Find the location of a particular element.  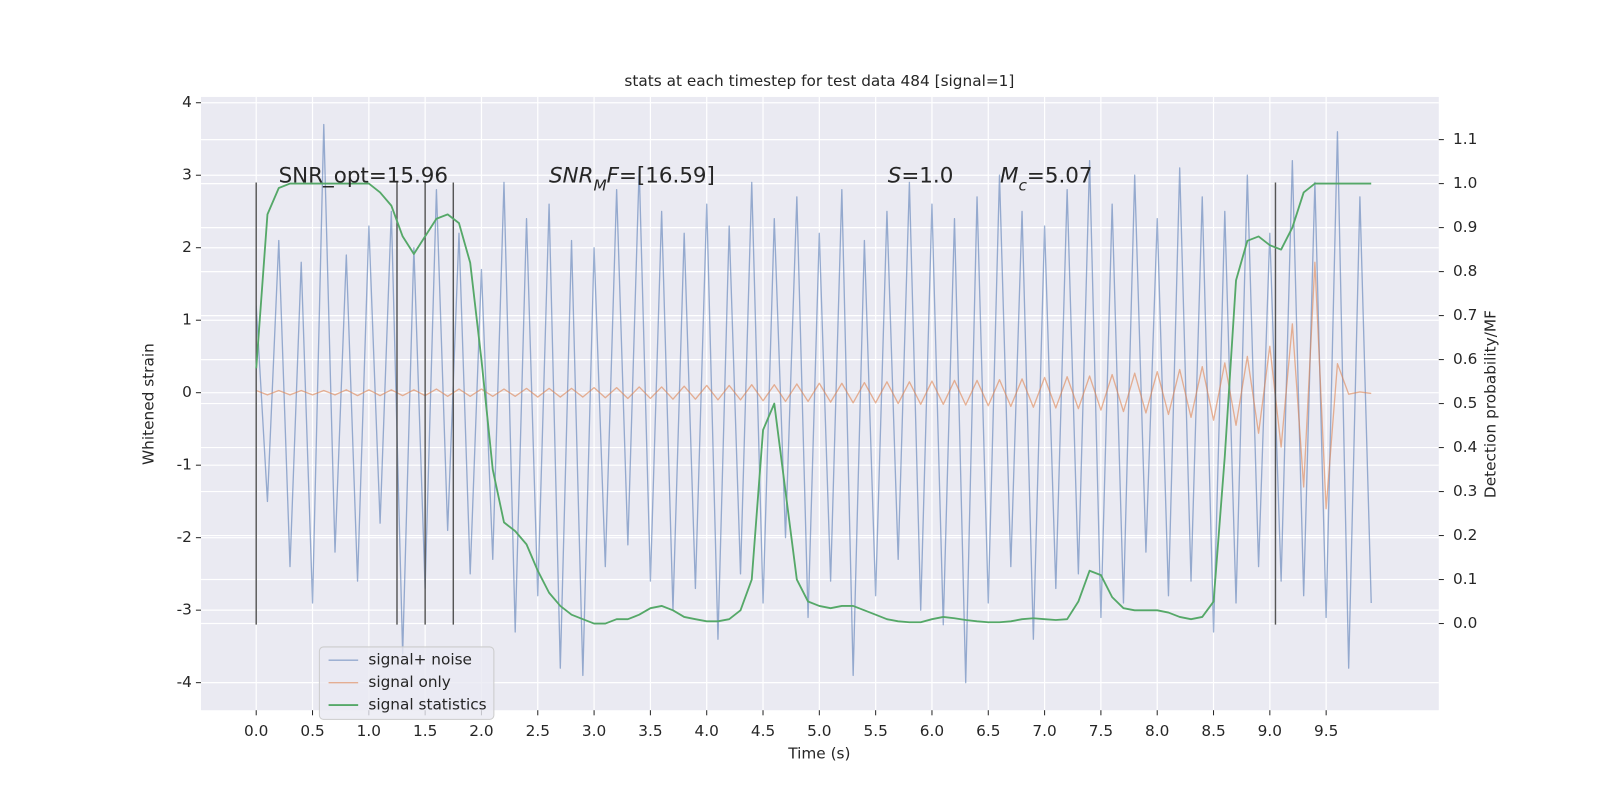

y-tick-label: -4 is located at coordinates (184, 682).